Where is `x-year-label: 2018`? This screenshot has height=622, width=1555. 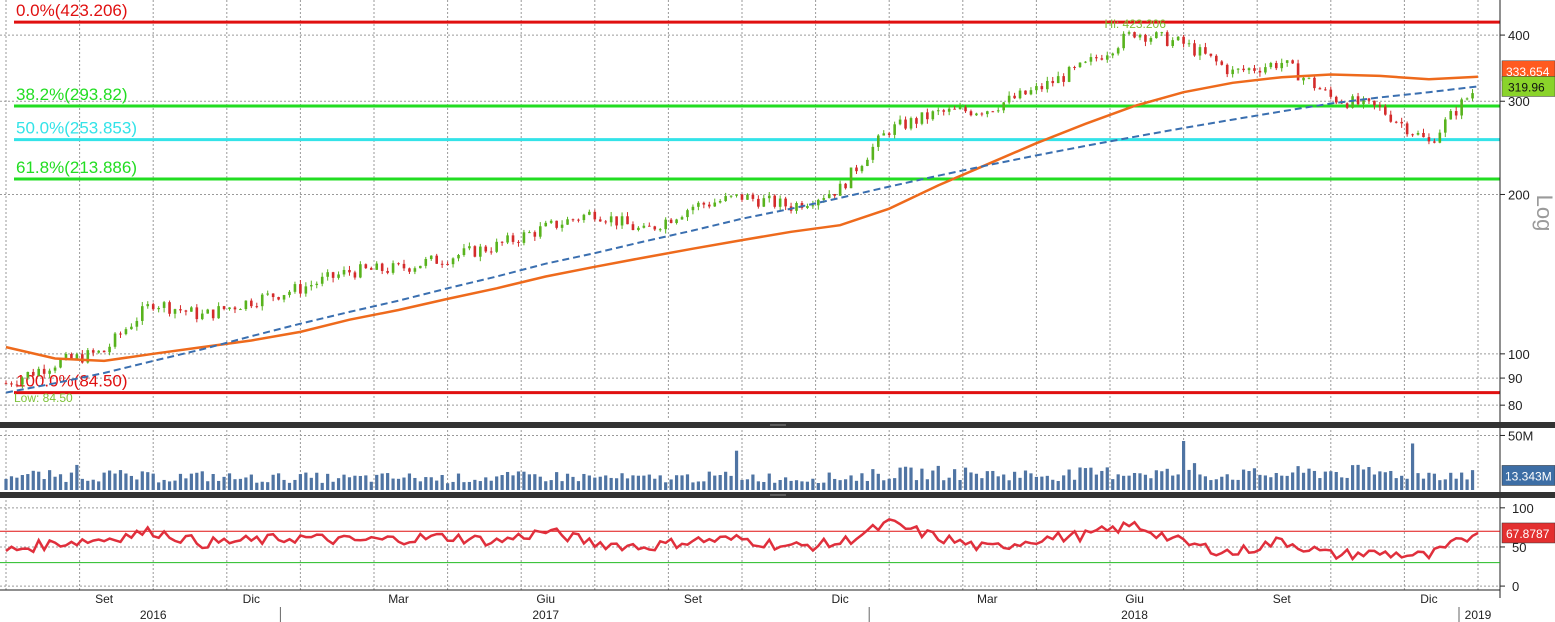
x-year-label: 2018 is located at coordinates (1134, 615).